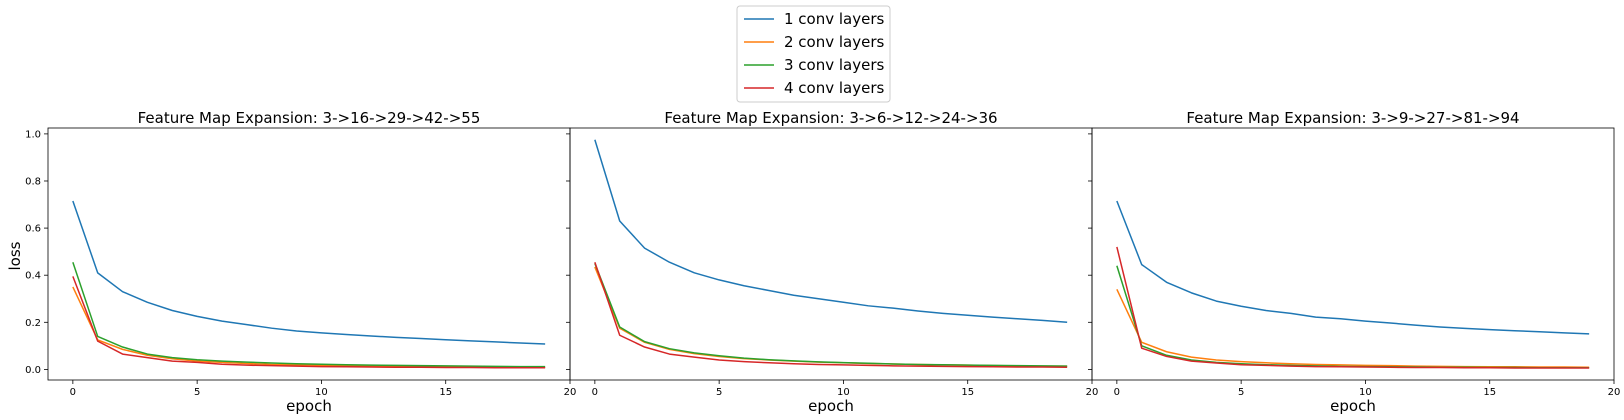 The image size is (1624, 420). Describe the element at coordinates (33, 370) in the screenshot. I see `y-tick-label: 0.0` at that location.